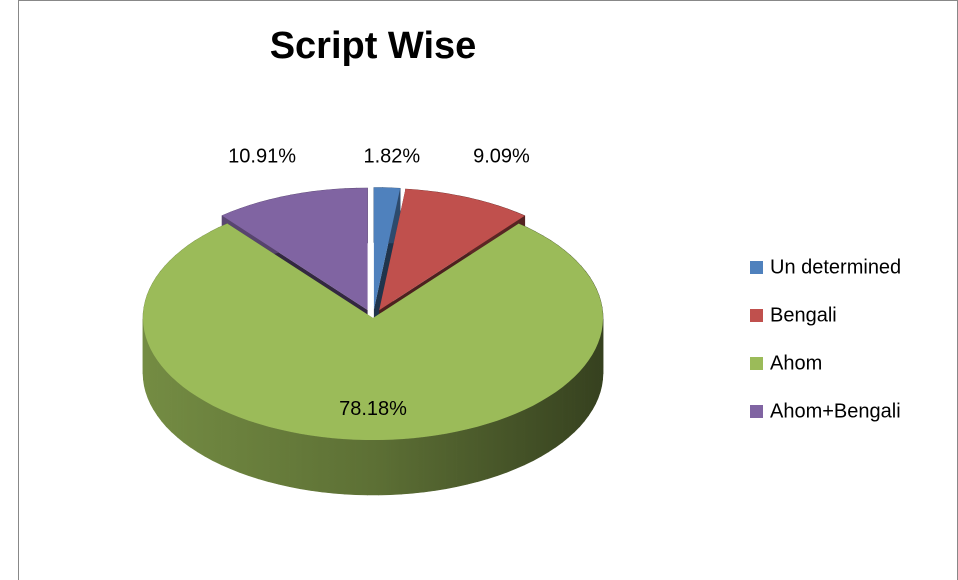  Describe the element at coordinates (835, 267) in the screenshot. I see `legend-label: Un determined` at that location.